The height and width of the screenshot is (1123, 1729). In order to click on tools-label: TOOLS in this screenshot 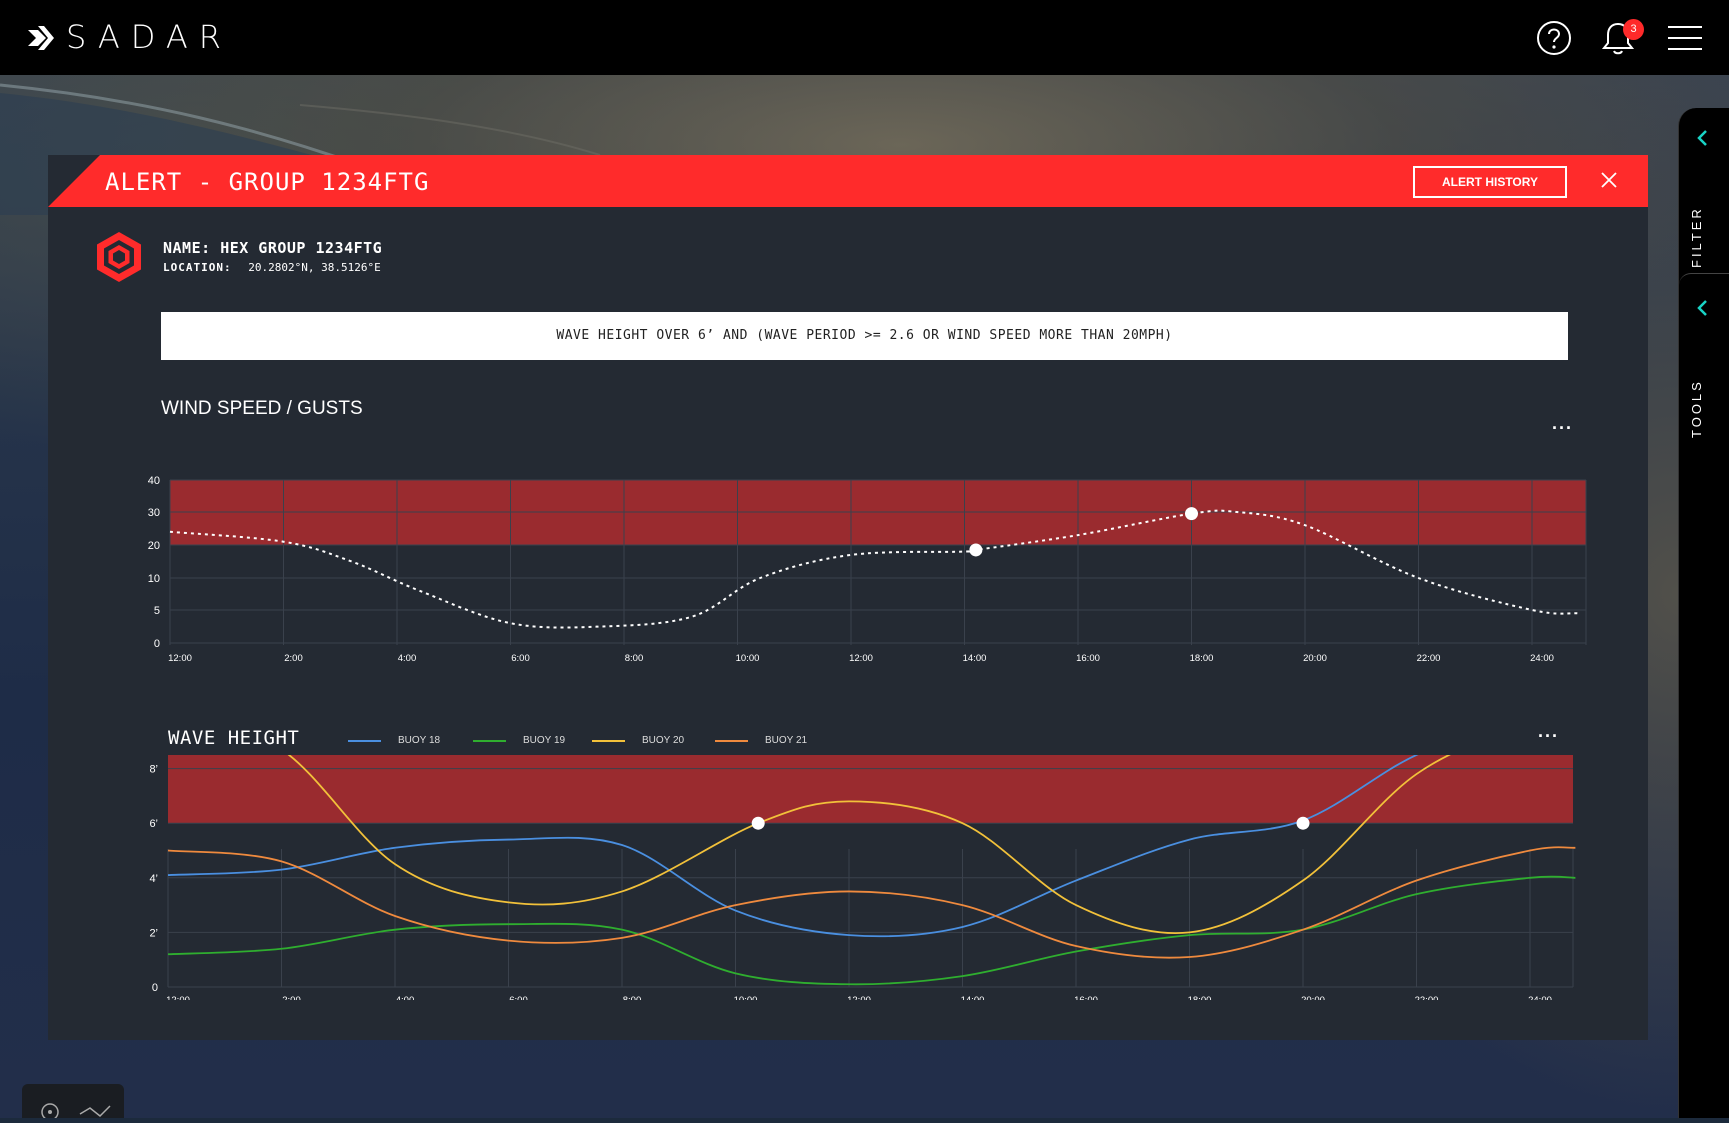, I will do `click(1696, 408)`.